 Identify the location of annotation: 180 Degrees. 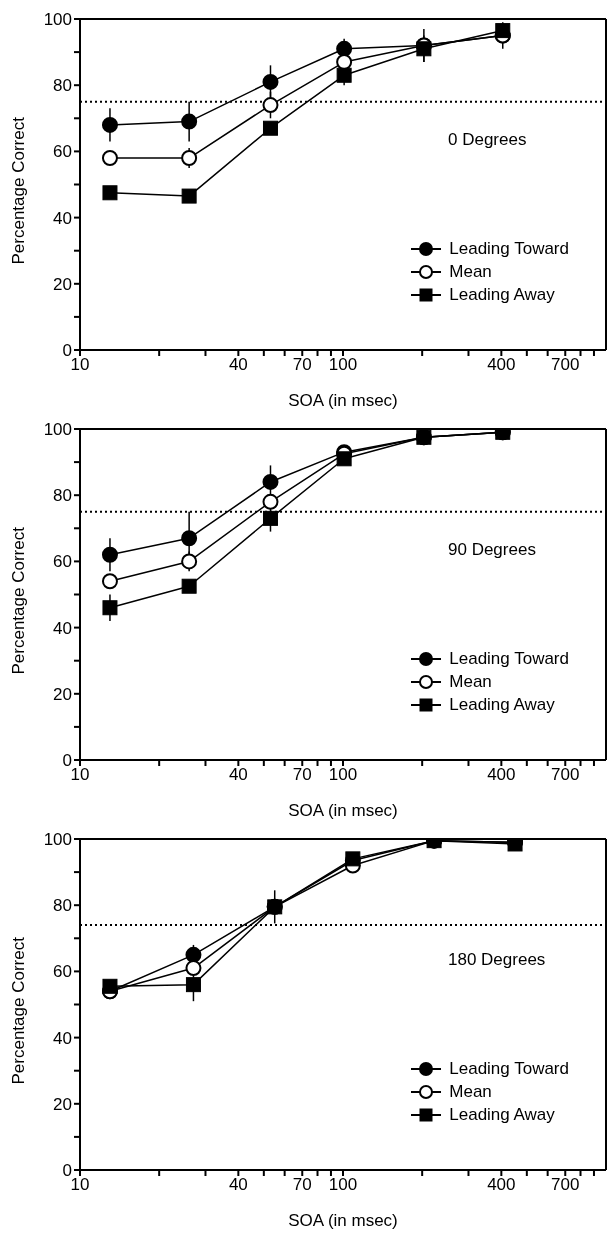
(497, 960).